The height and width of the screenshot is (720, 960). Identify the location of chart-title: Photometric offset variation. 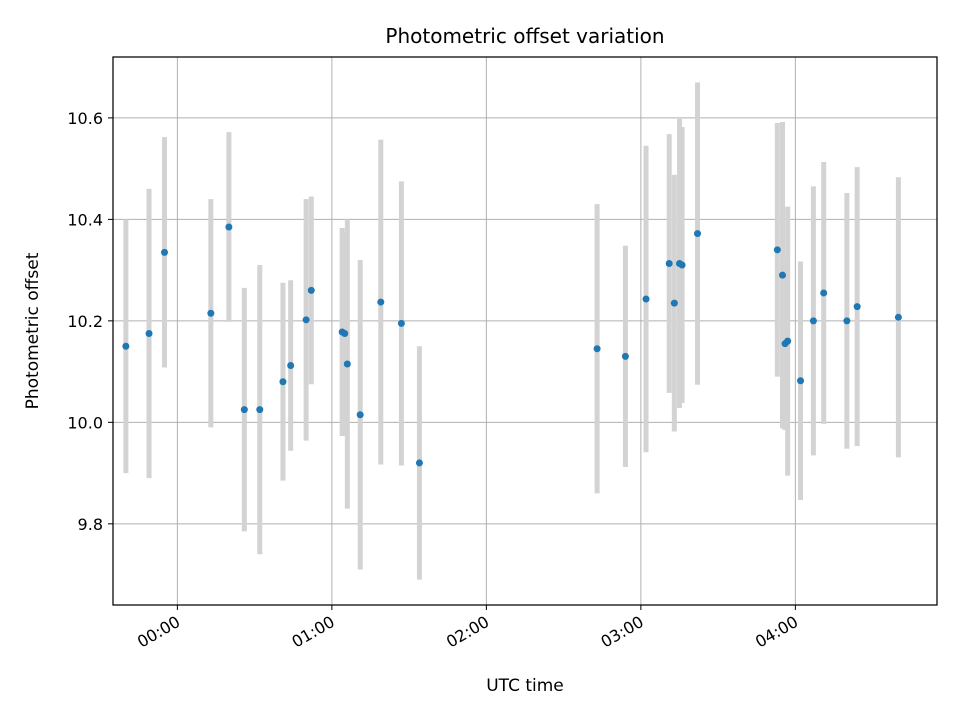
(524, 36).